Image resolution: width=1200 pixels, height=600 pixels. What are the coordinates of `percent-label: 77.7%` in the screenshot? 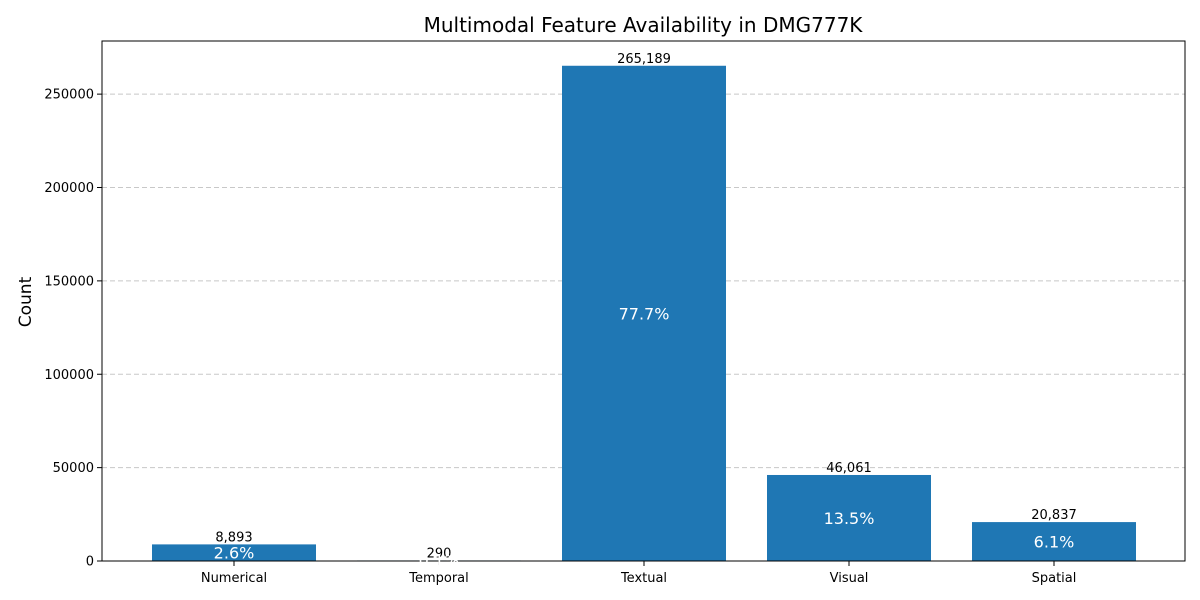 It's located at (644, 313).